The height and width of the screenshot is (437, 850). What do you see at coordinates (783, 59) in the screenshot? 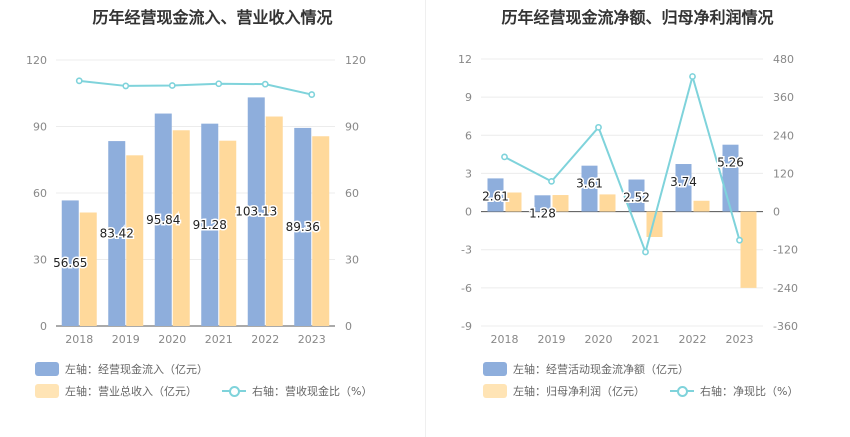
I see `y-axis-right-tick: 480` at bounding box center [783, 59].